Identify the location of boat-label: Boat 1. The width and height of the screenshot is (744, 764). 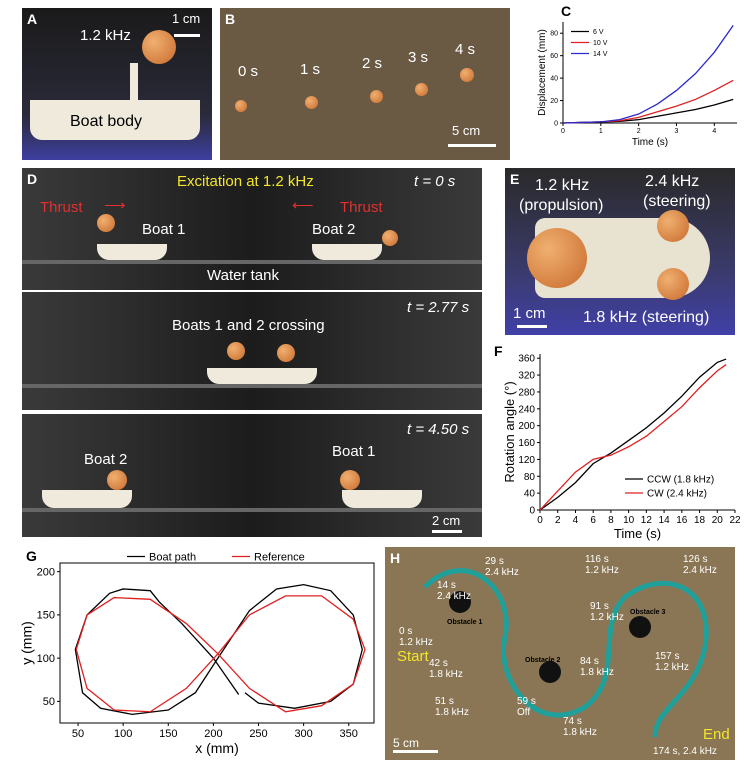
(164, 229).